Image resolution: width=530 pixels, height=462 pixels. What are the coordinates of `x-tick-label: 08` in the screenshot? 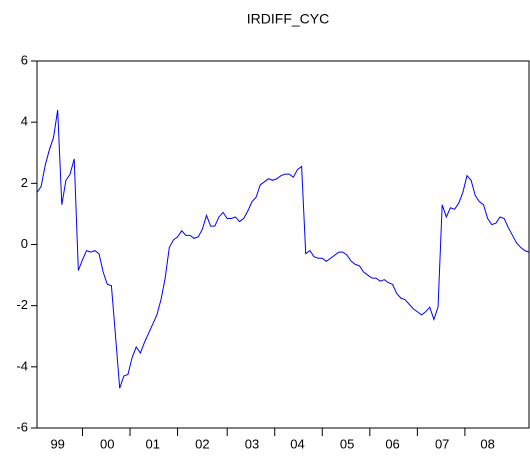 It's located at (487, 443).